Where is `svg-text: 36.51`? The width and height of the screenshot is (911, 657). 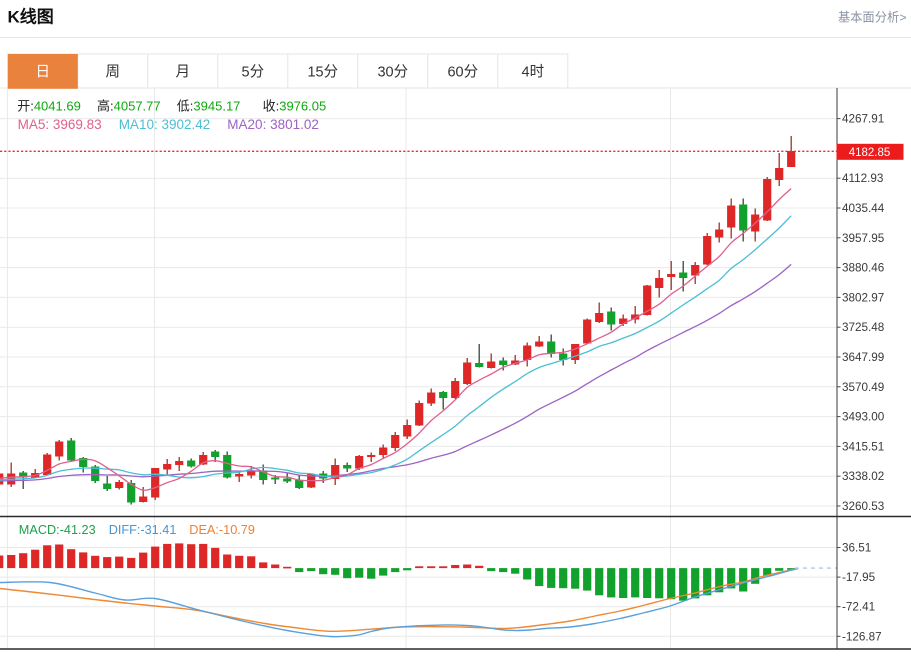 svg-text: 36.51 is located at coordinates (856, 548).